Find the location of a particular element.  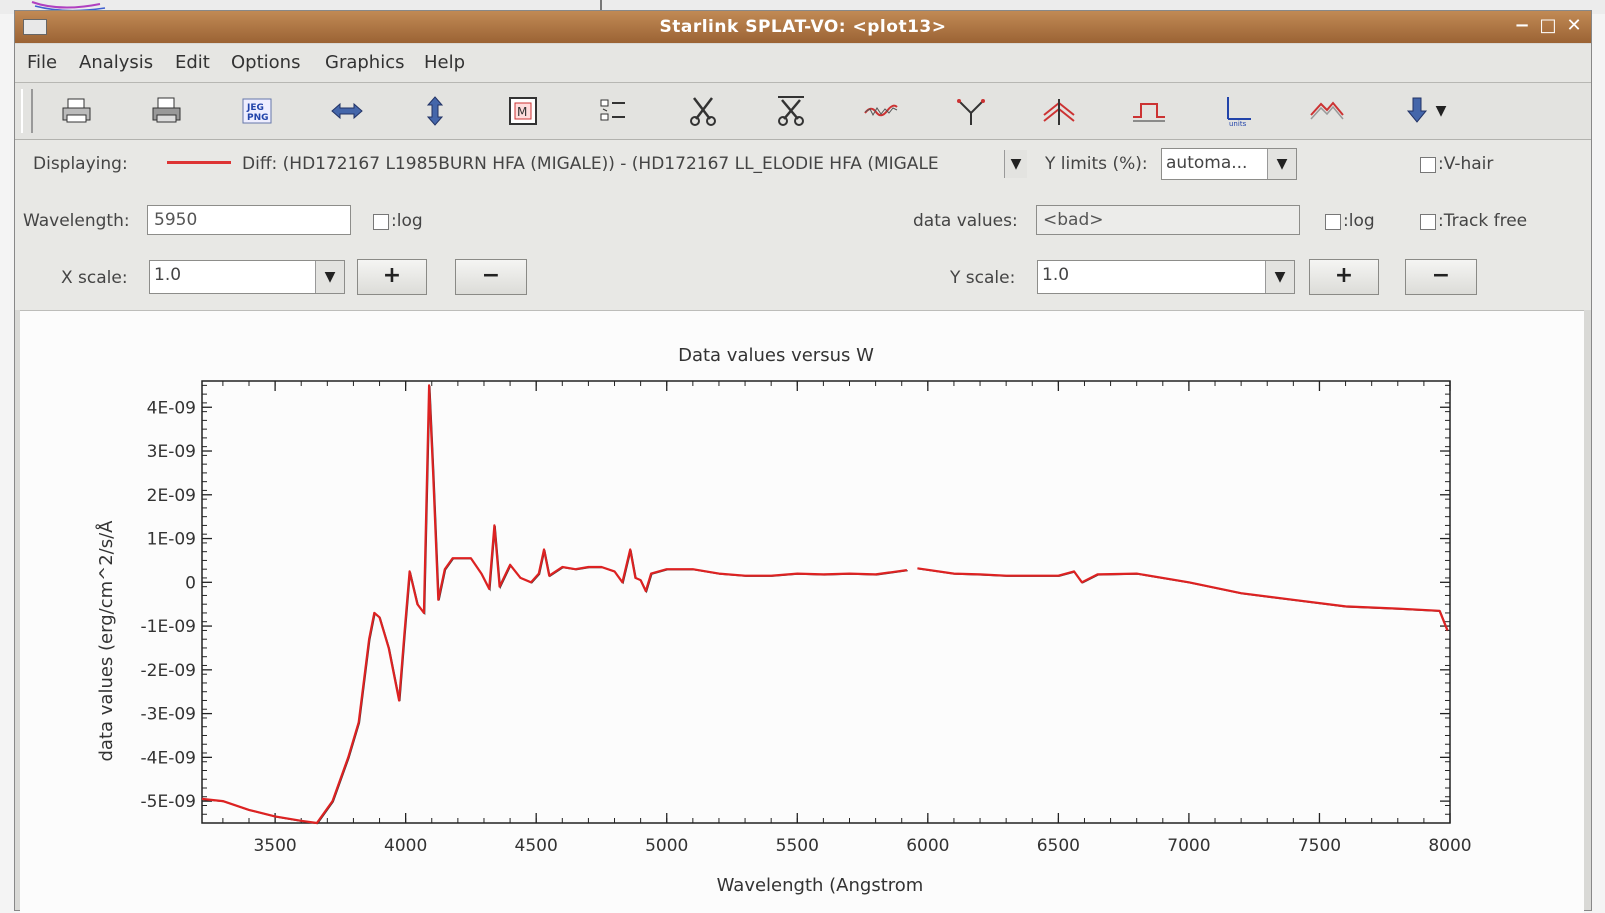

y-tick-label: -1E-09 is located at coordinates (168, 627).